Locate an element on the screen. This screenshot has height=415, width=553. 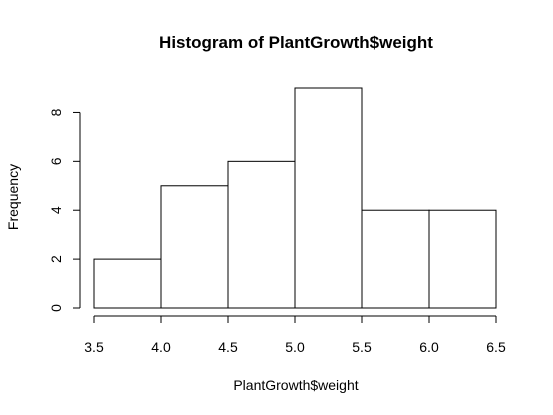
x-tick-label-3: 5.0 is located at coordinates (295, 347).